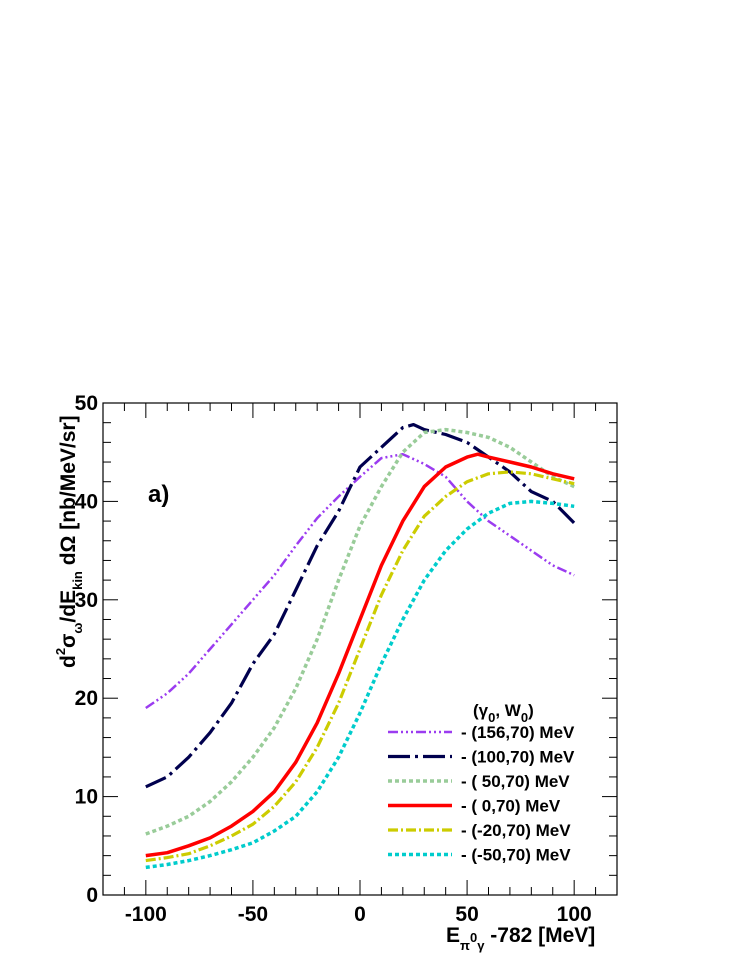  I want to click on legend-label-4: - ( 0,70) MeV, so click(511, 806).